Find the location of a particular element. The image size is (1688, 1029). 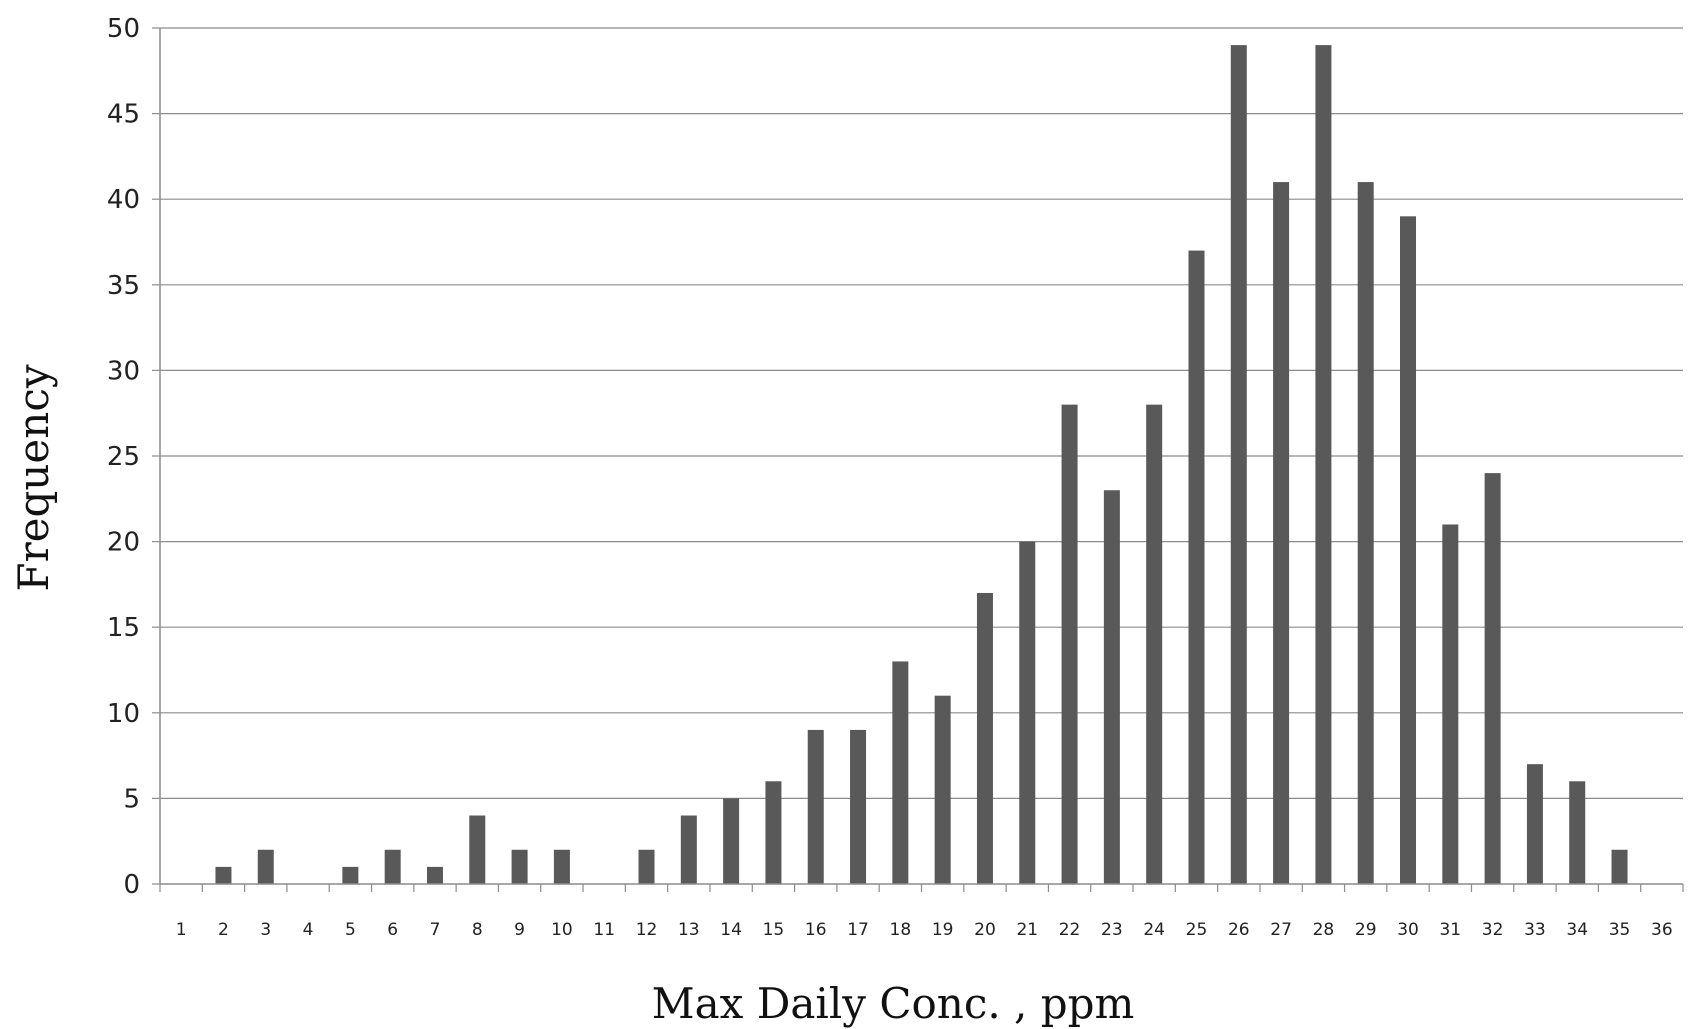

y-tick-label: 0 is located at coordinates (131, 885).